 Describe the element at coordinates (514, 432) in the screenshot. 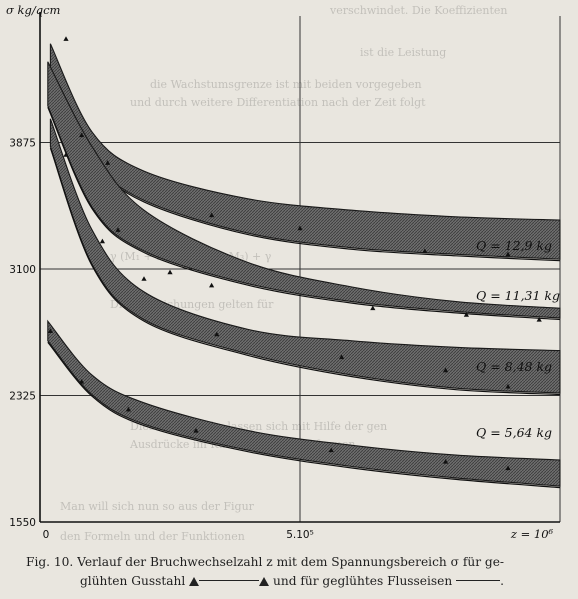

I see `series-label: Q = 5,64 kg` at that location.